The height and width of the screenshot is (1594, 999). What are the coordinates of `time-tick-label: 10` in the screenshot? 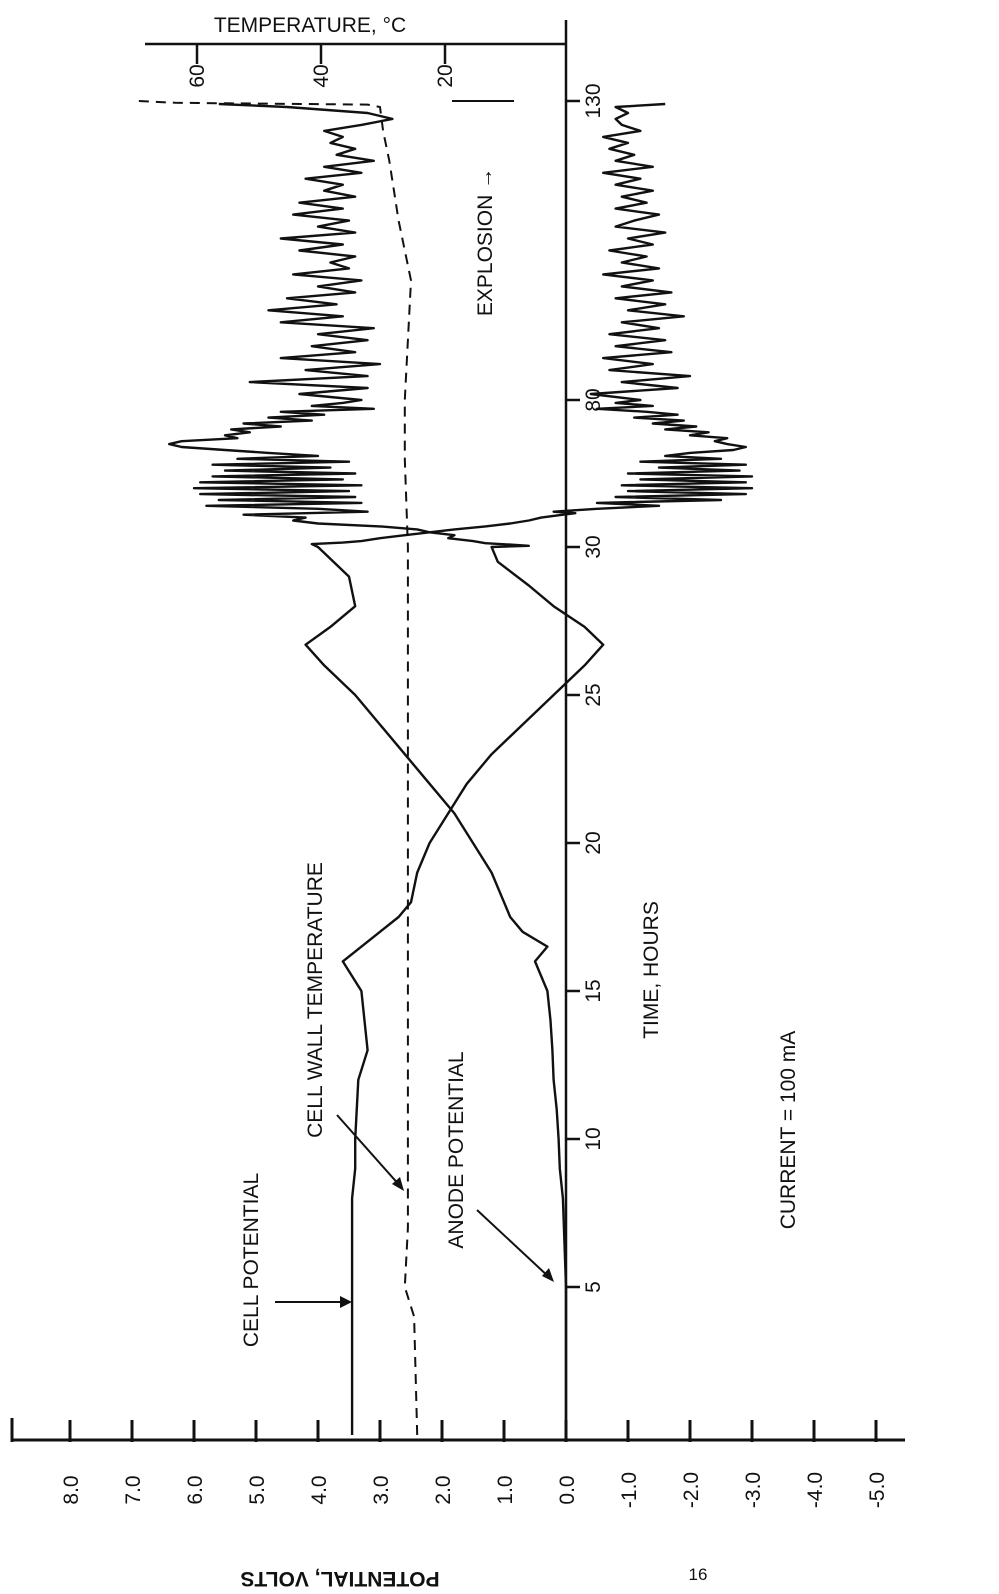 It's located at (593, 1138).